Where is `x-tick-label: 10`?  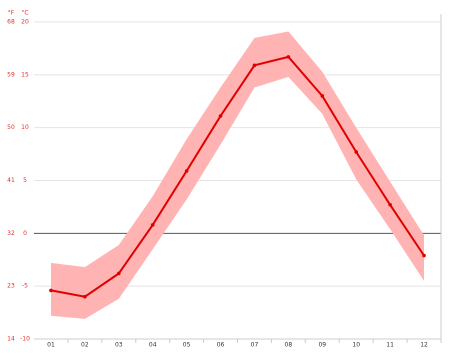 x-tick-label: 10 is located at coordinates (356, 345).